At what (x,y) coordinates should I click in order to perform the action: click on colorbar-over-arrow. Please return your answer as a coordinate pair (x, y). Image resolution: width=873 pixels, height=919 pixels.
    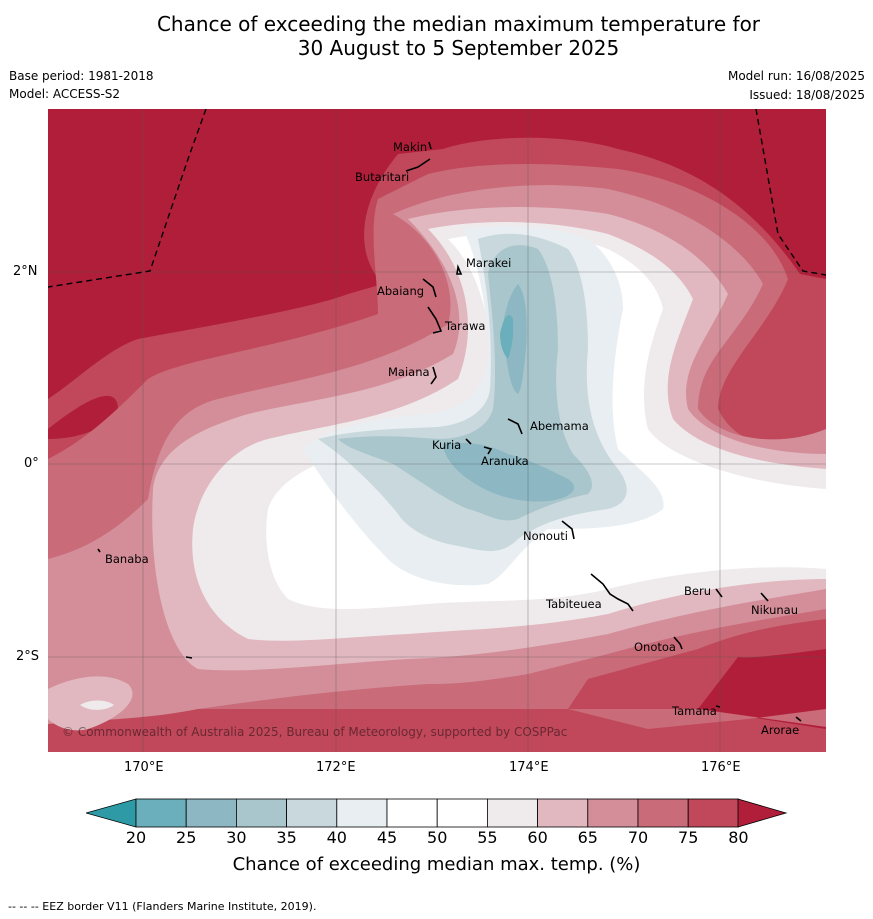
    Looking at the image, I should click on (762, 813).